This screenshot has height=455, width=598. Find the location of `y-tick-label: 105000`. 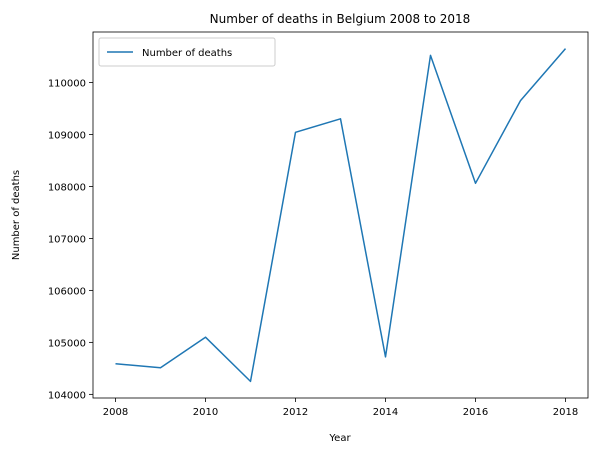

y-tick-label: 105000 is located at coordinates (67, 343).